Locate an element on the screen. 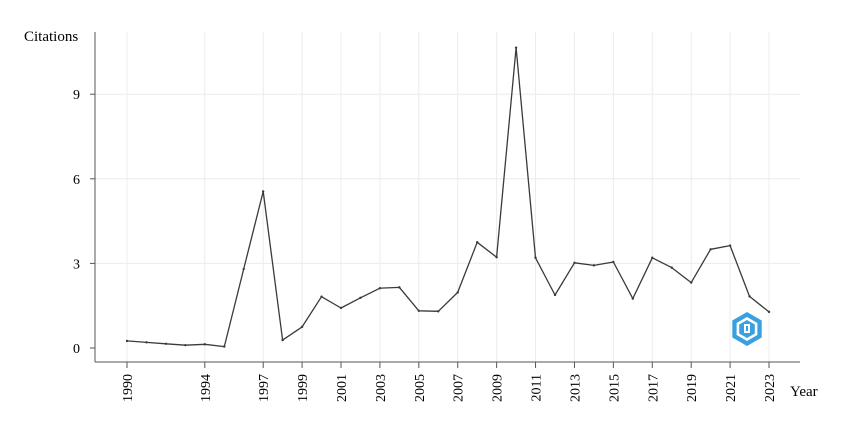  x-tick-label: 2015 is located at coordinates (614, 388).